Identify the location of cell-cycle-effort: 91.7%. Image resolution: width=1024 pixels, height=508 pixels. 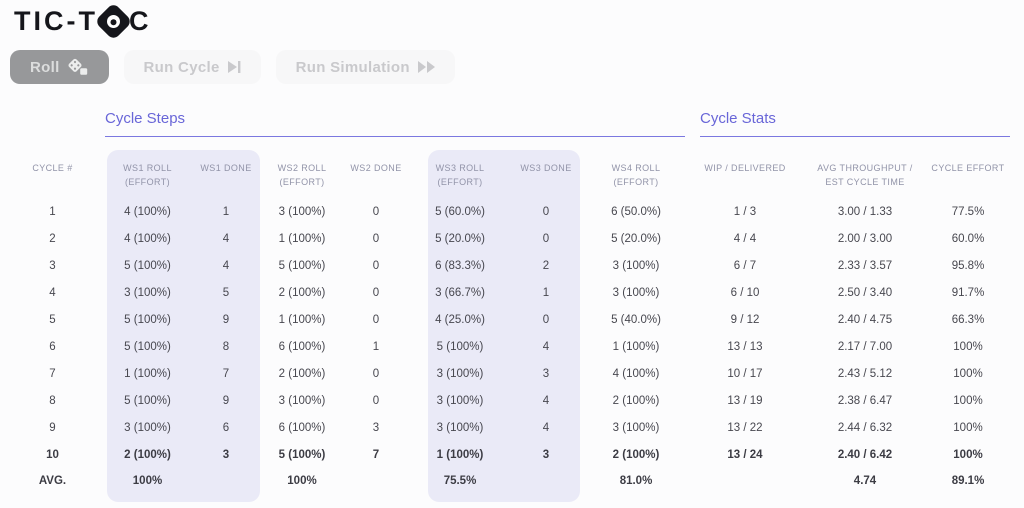
(968, 292).